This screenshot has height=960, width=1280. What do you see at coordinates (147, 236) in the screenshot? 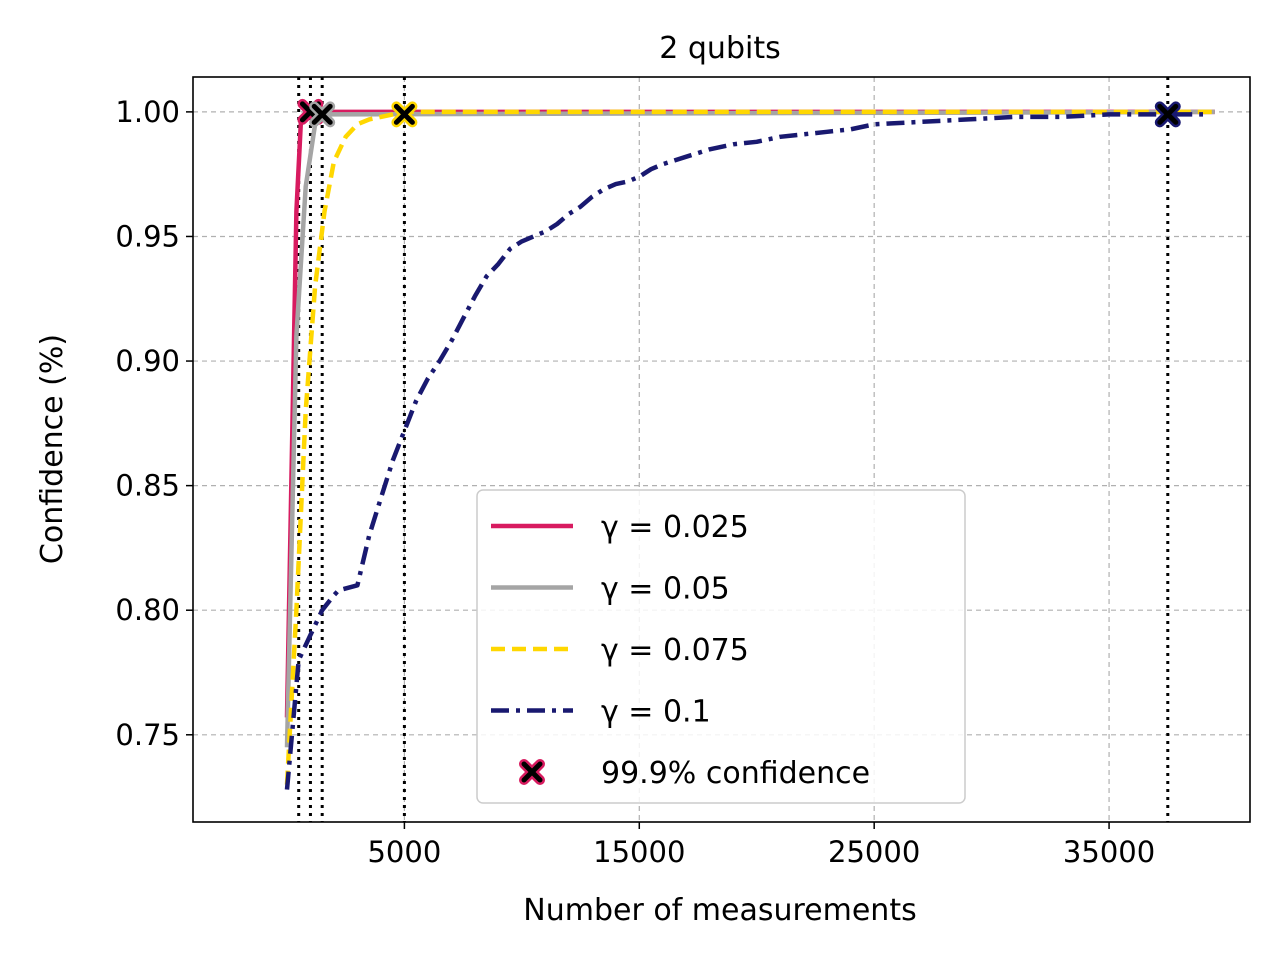
I see `y-tick-label: 0.95` at bounding box center [147, 236].